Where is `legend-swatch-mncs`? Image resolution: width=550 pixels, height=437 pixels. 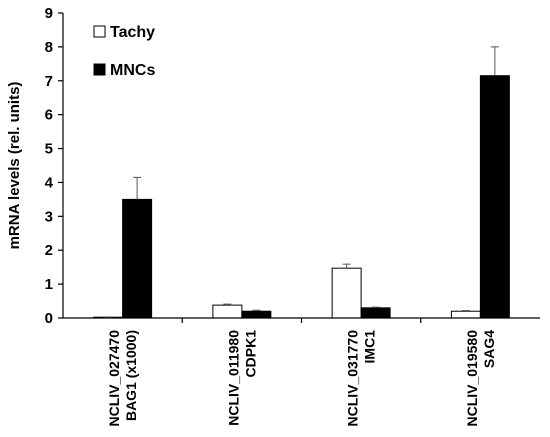
legend-swatch-mncs is located at coordinates (99, 69).